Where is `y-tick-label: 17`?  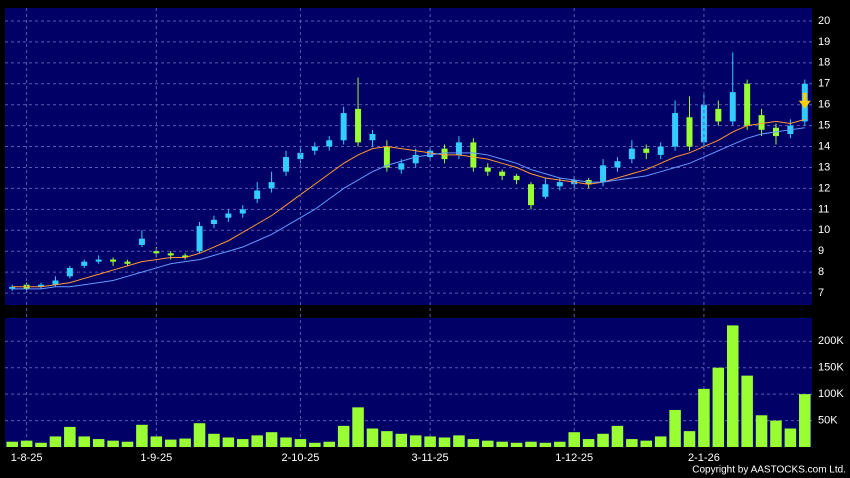 y-tick-label: 17 is located at coordinates (824, 84).